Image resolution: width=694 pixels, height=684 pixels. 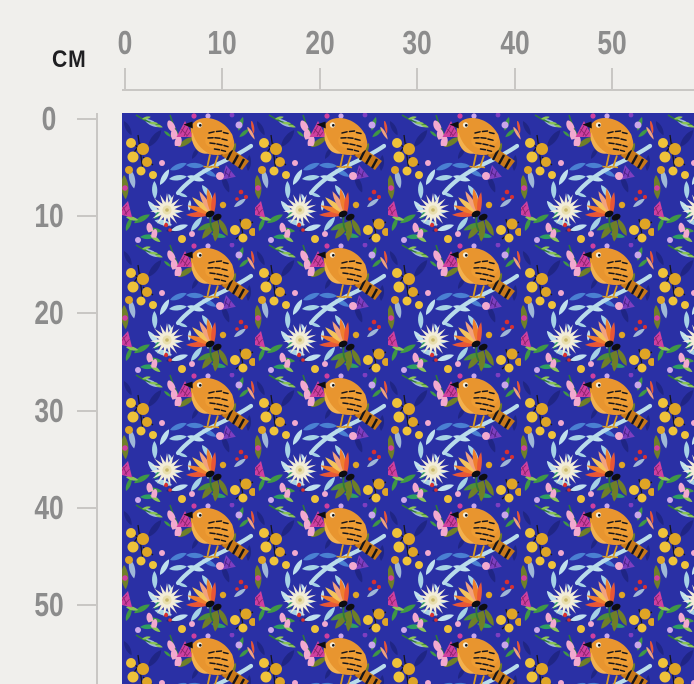 I want to click on ruler-top-label: 30, so click(x=417, y=42).